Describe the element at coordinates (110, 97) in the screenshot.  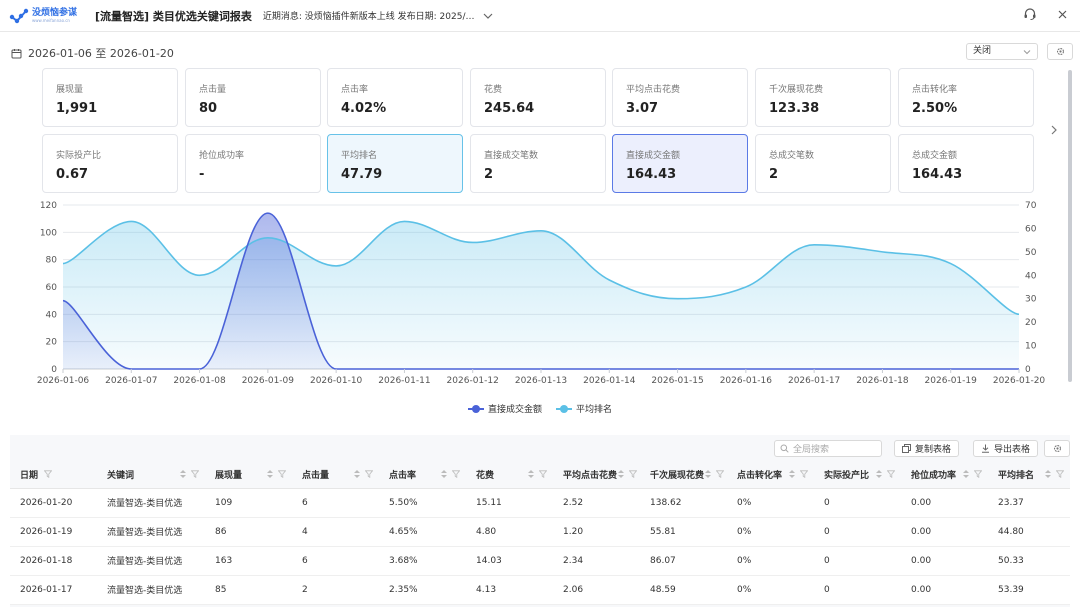
I see `metric-card: 展现量 1,991` at that location.